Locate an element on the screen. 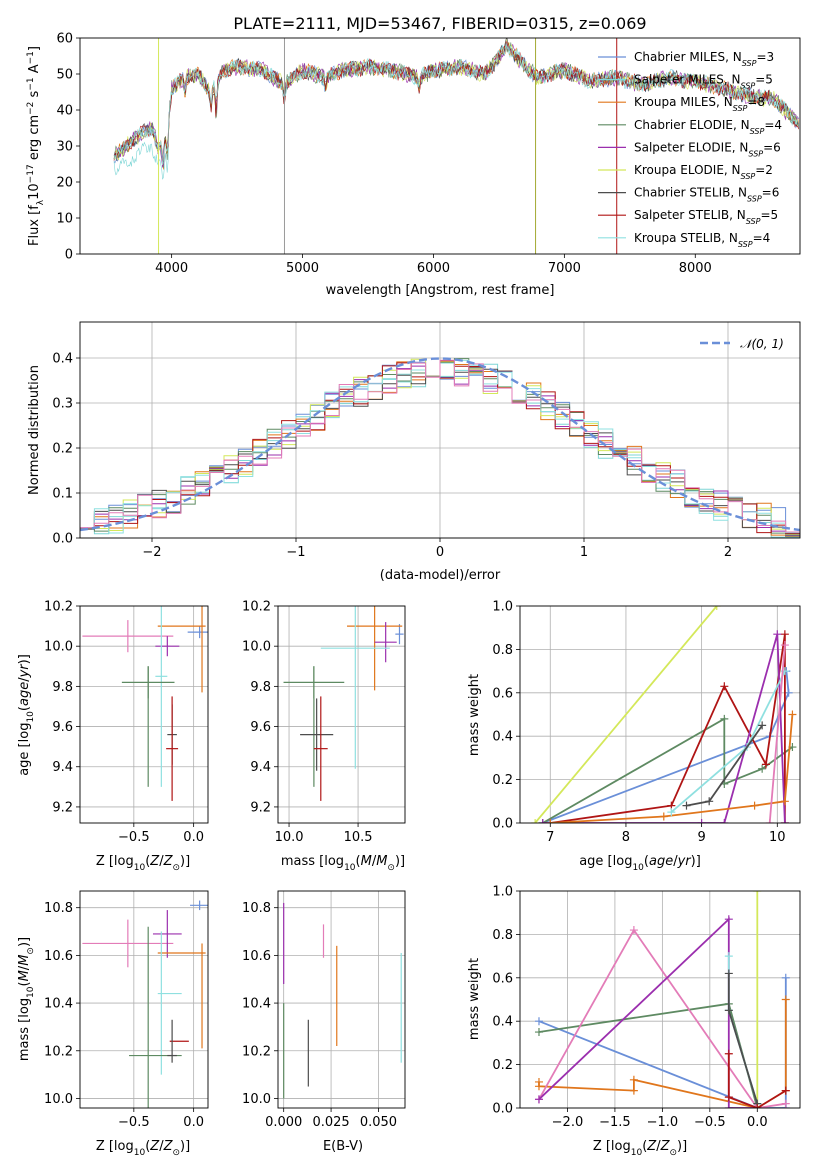 The width and height of the screenshot is (819, 1170). legend-label: Kroupa STELIB, NSSP=4 is located at coordinates (702, 240).